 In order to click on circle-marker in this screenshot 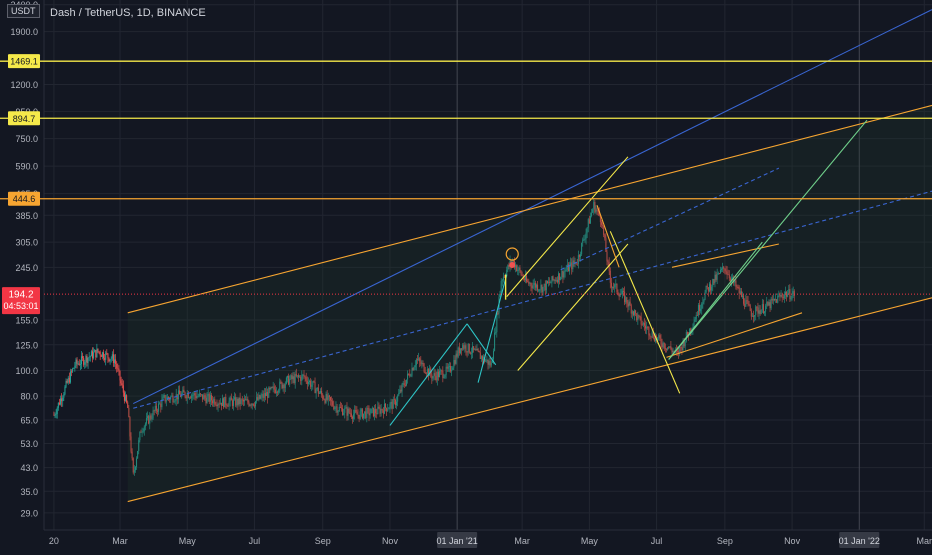, I will do `click(512, 254)`.